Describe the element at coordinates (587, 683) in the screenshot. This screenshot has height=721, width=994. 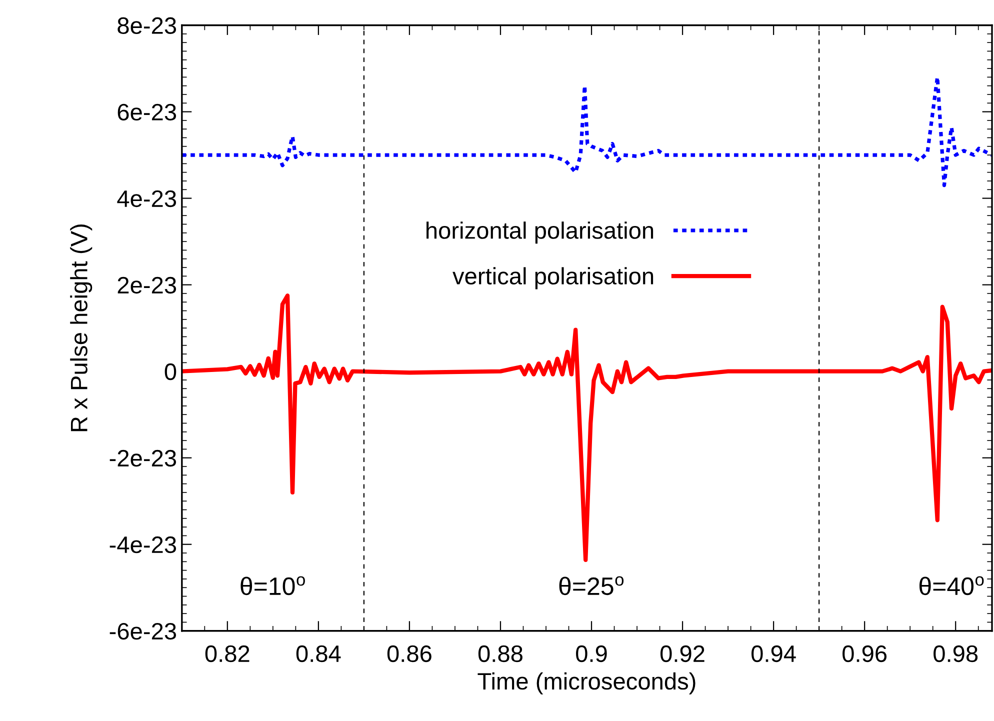
I see `x-axis-title: Time (microseconds)` at that location.